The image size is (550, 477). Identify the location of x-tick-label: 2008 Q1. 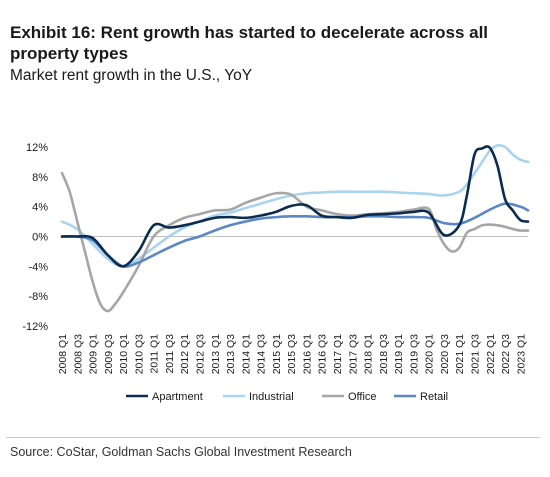
(63, 354).